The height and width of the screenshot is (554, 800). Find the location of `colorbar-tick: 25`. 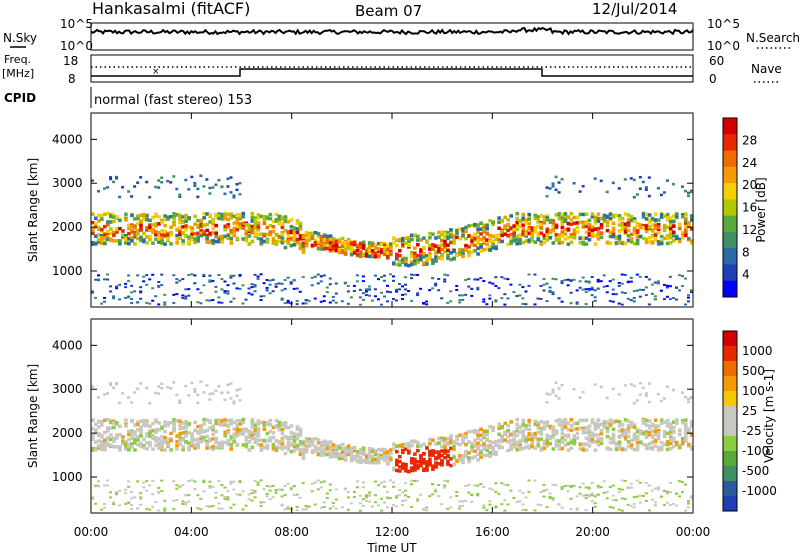

colorbar-tick: 25 is located at coordinates (749, 411).